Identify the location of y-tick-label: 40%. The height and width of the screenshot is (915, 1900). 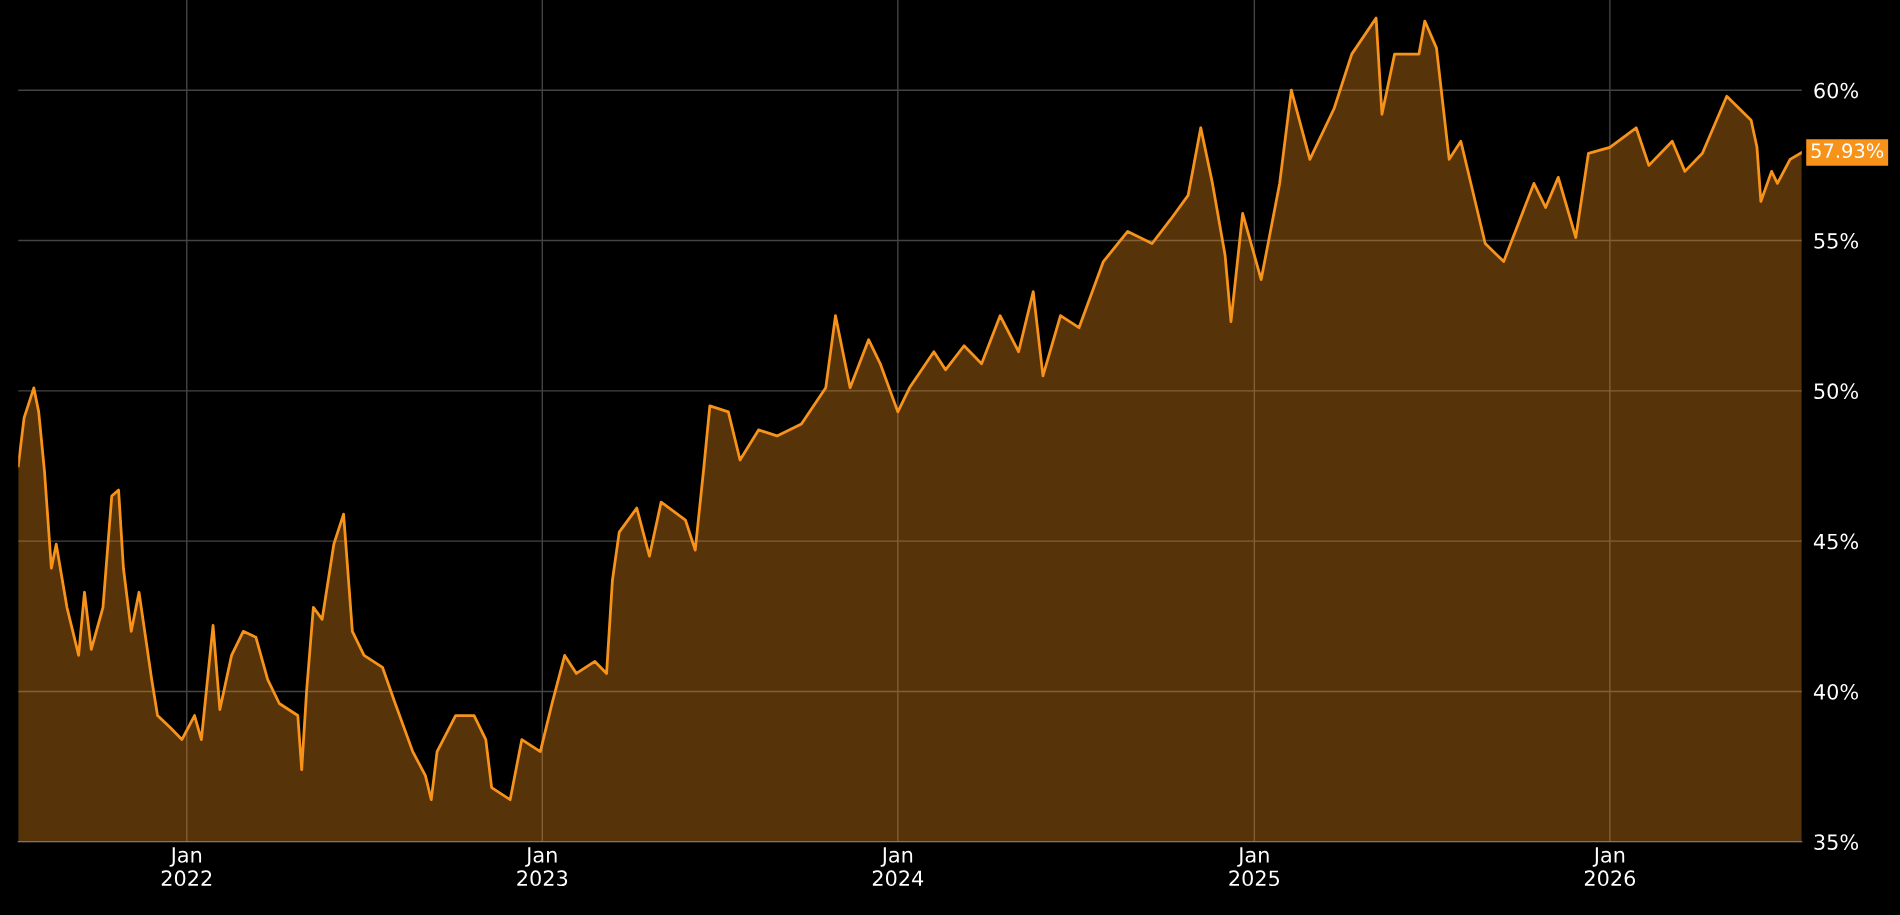
(1836, 691).